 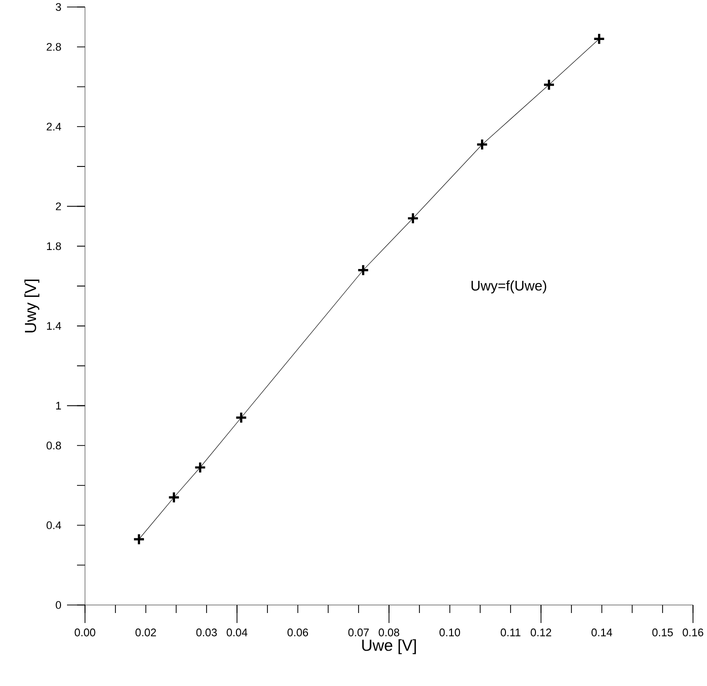 I want to click on x-axis-title: Uwe [V], so click(x=389, y=646).